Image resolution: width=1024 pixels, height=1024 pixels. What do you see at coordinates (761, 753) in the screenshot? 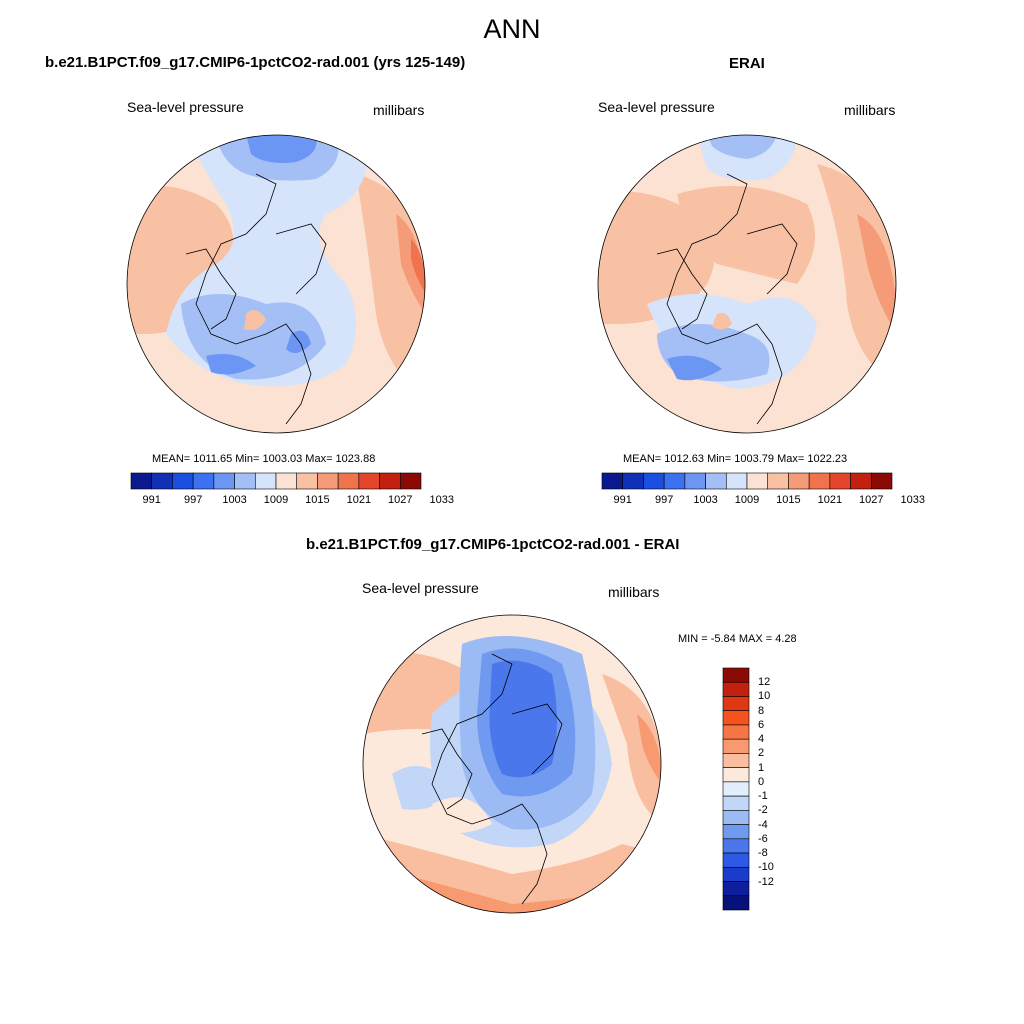
I see `colorbar-tick-label: 2` at bounding box center [761, 753].